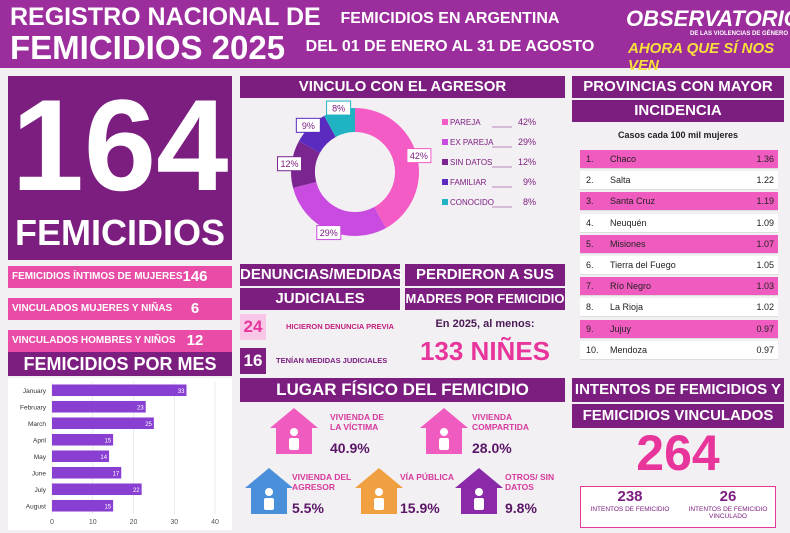 The width and height of the screenshot is (790, 533). What do you see at coordinates (765, 222) in the screenshot?
I see `province-value: 1.09` at bounding box center [765, 222].